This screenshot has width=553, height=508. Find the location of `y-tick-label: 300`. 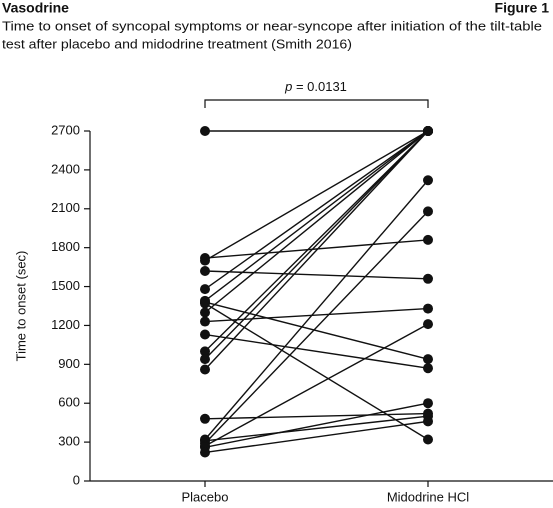

y-tick-label: 300 is located at coordinates (69, 441).